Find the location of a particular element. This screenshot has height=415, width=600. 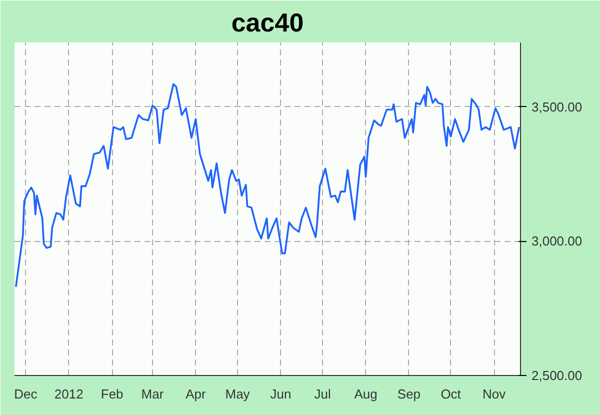

x-tick-label: Sep is located at coordinates (409, 394).